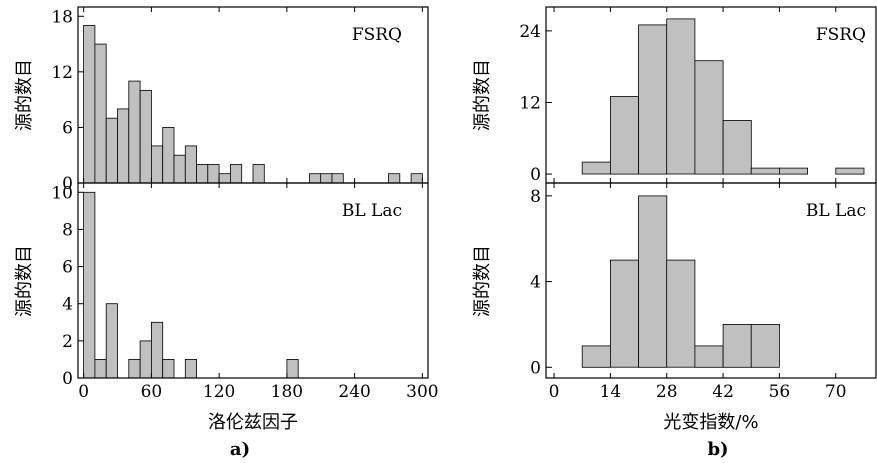 This screenshot has width=877, height=463. Describe the element at coordinates (836, 211) in the screenshot. I see `right-bottom-series-title: BL Lac` at that location.